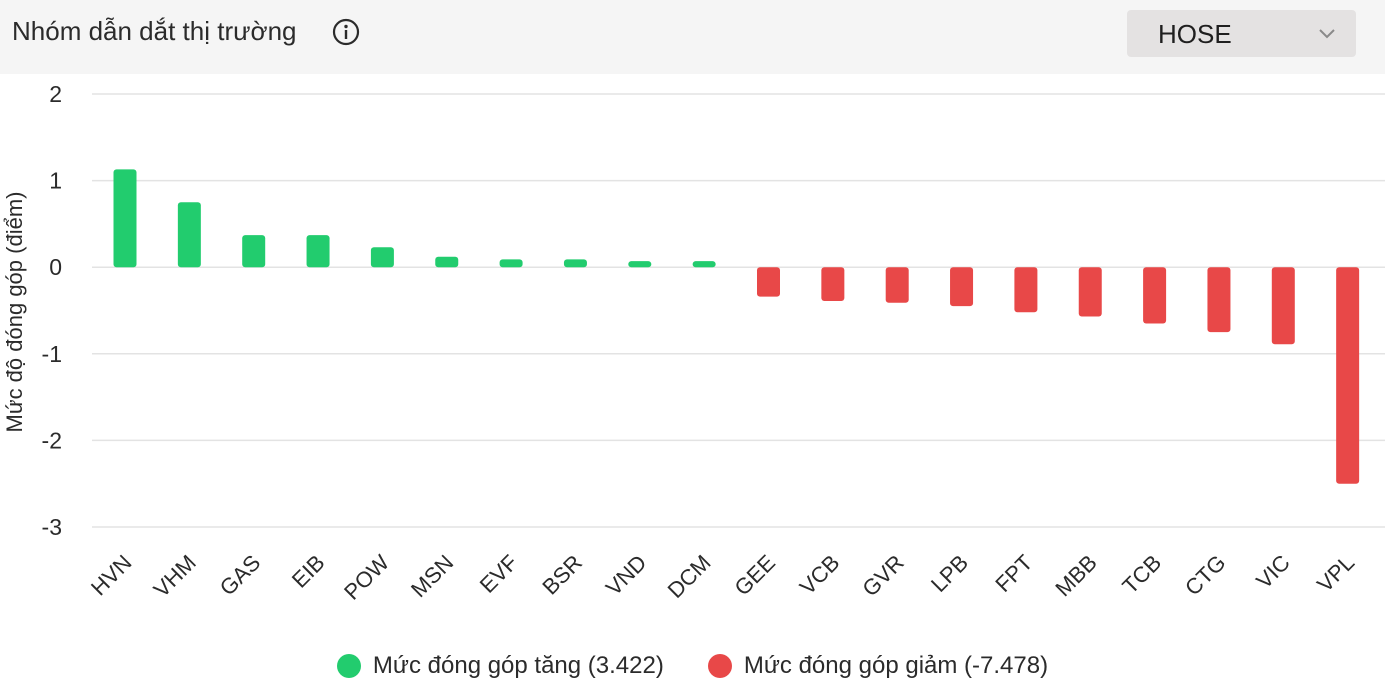 The height and width of the screenshot is (694, 1385). I want to click on bar-msn, so click(447, 262).